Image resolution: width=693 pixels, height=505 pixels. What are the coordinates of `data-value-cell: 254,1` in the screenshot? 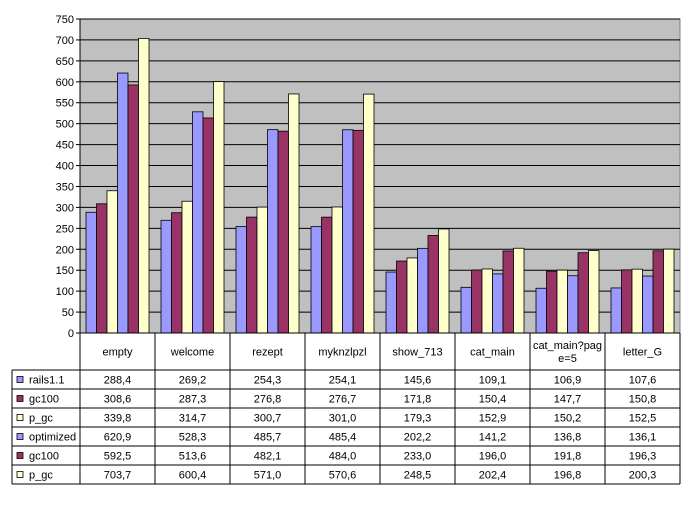 It's located at (343, 381).